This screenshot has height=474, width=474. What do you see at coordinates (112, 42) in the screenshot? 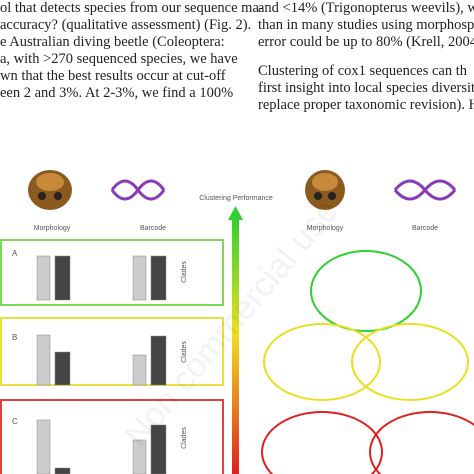
I see `text-line: e Australian diving beetle (Coleoptera:` at bounding box center [112, 42].